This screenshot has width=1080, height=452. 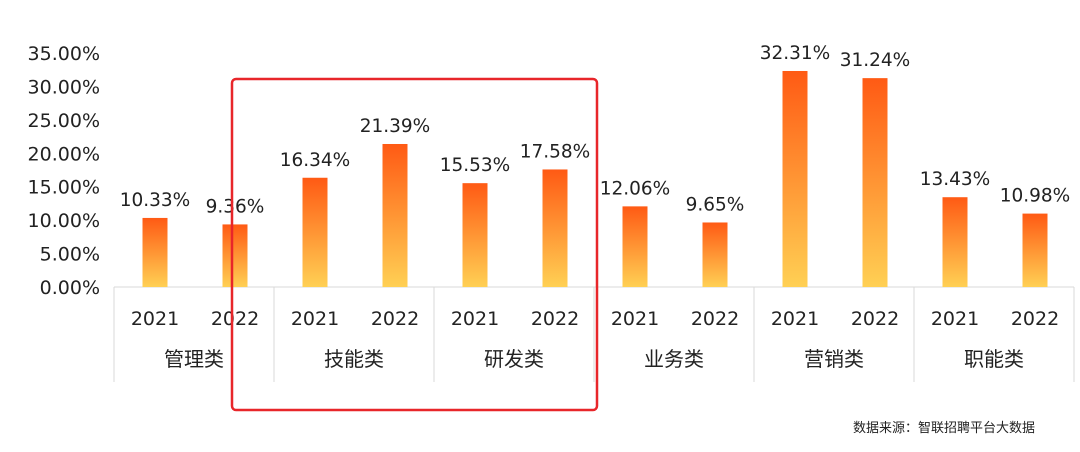 I want to click on group-label: 业务类, so click(x=674, y=359).